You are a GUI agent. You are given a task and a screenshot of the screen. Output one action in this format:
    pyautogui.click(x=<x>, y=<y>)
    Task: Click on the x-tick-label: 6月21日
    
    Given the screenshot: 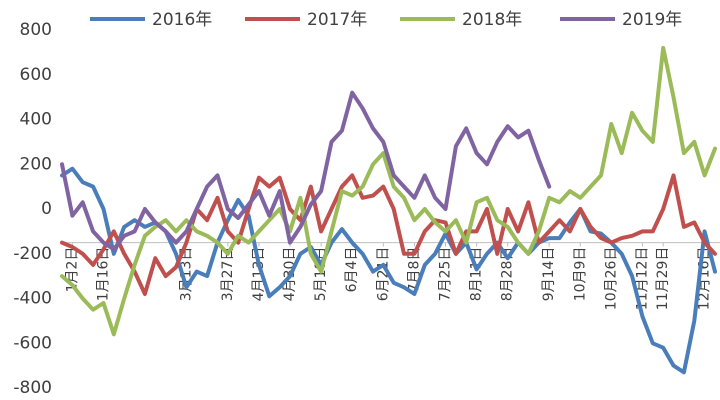 What is the action you would take?
    pyautogui.click(x=383, y=274)
    